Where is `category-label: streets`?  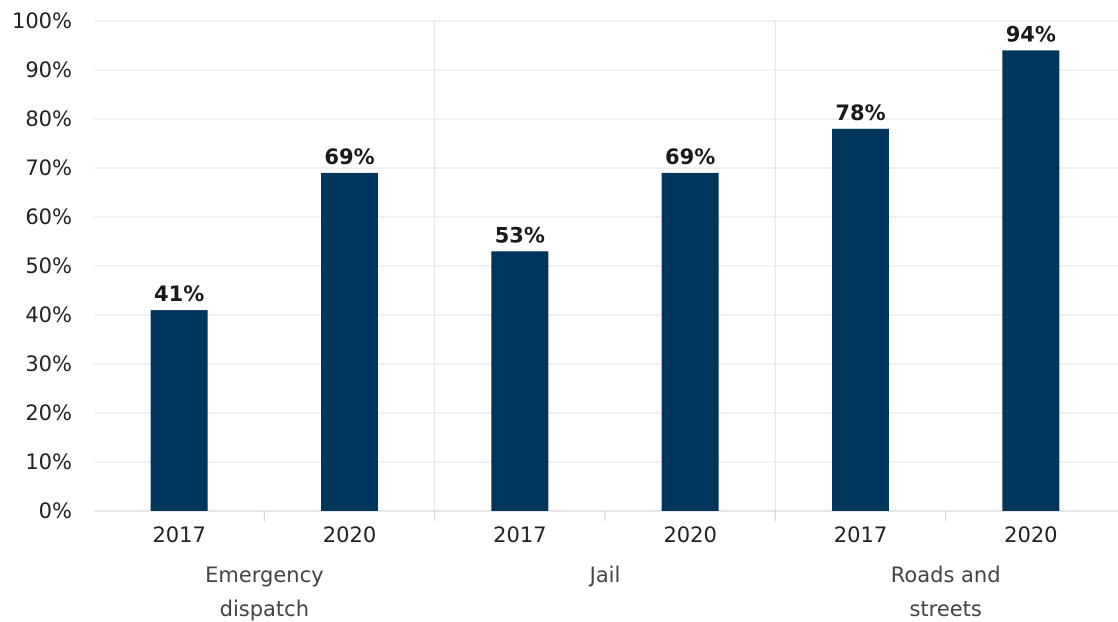
category-label: streets is located at coordinates (945, 609).